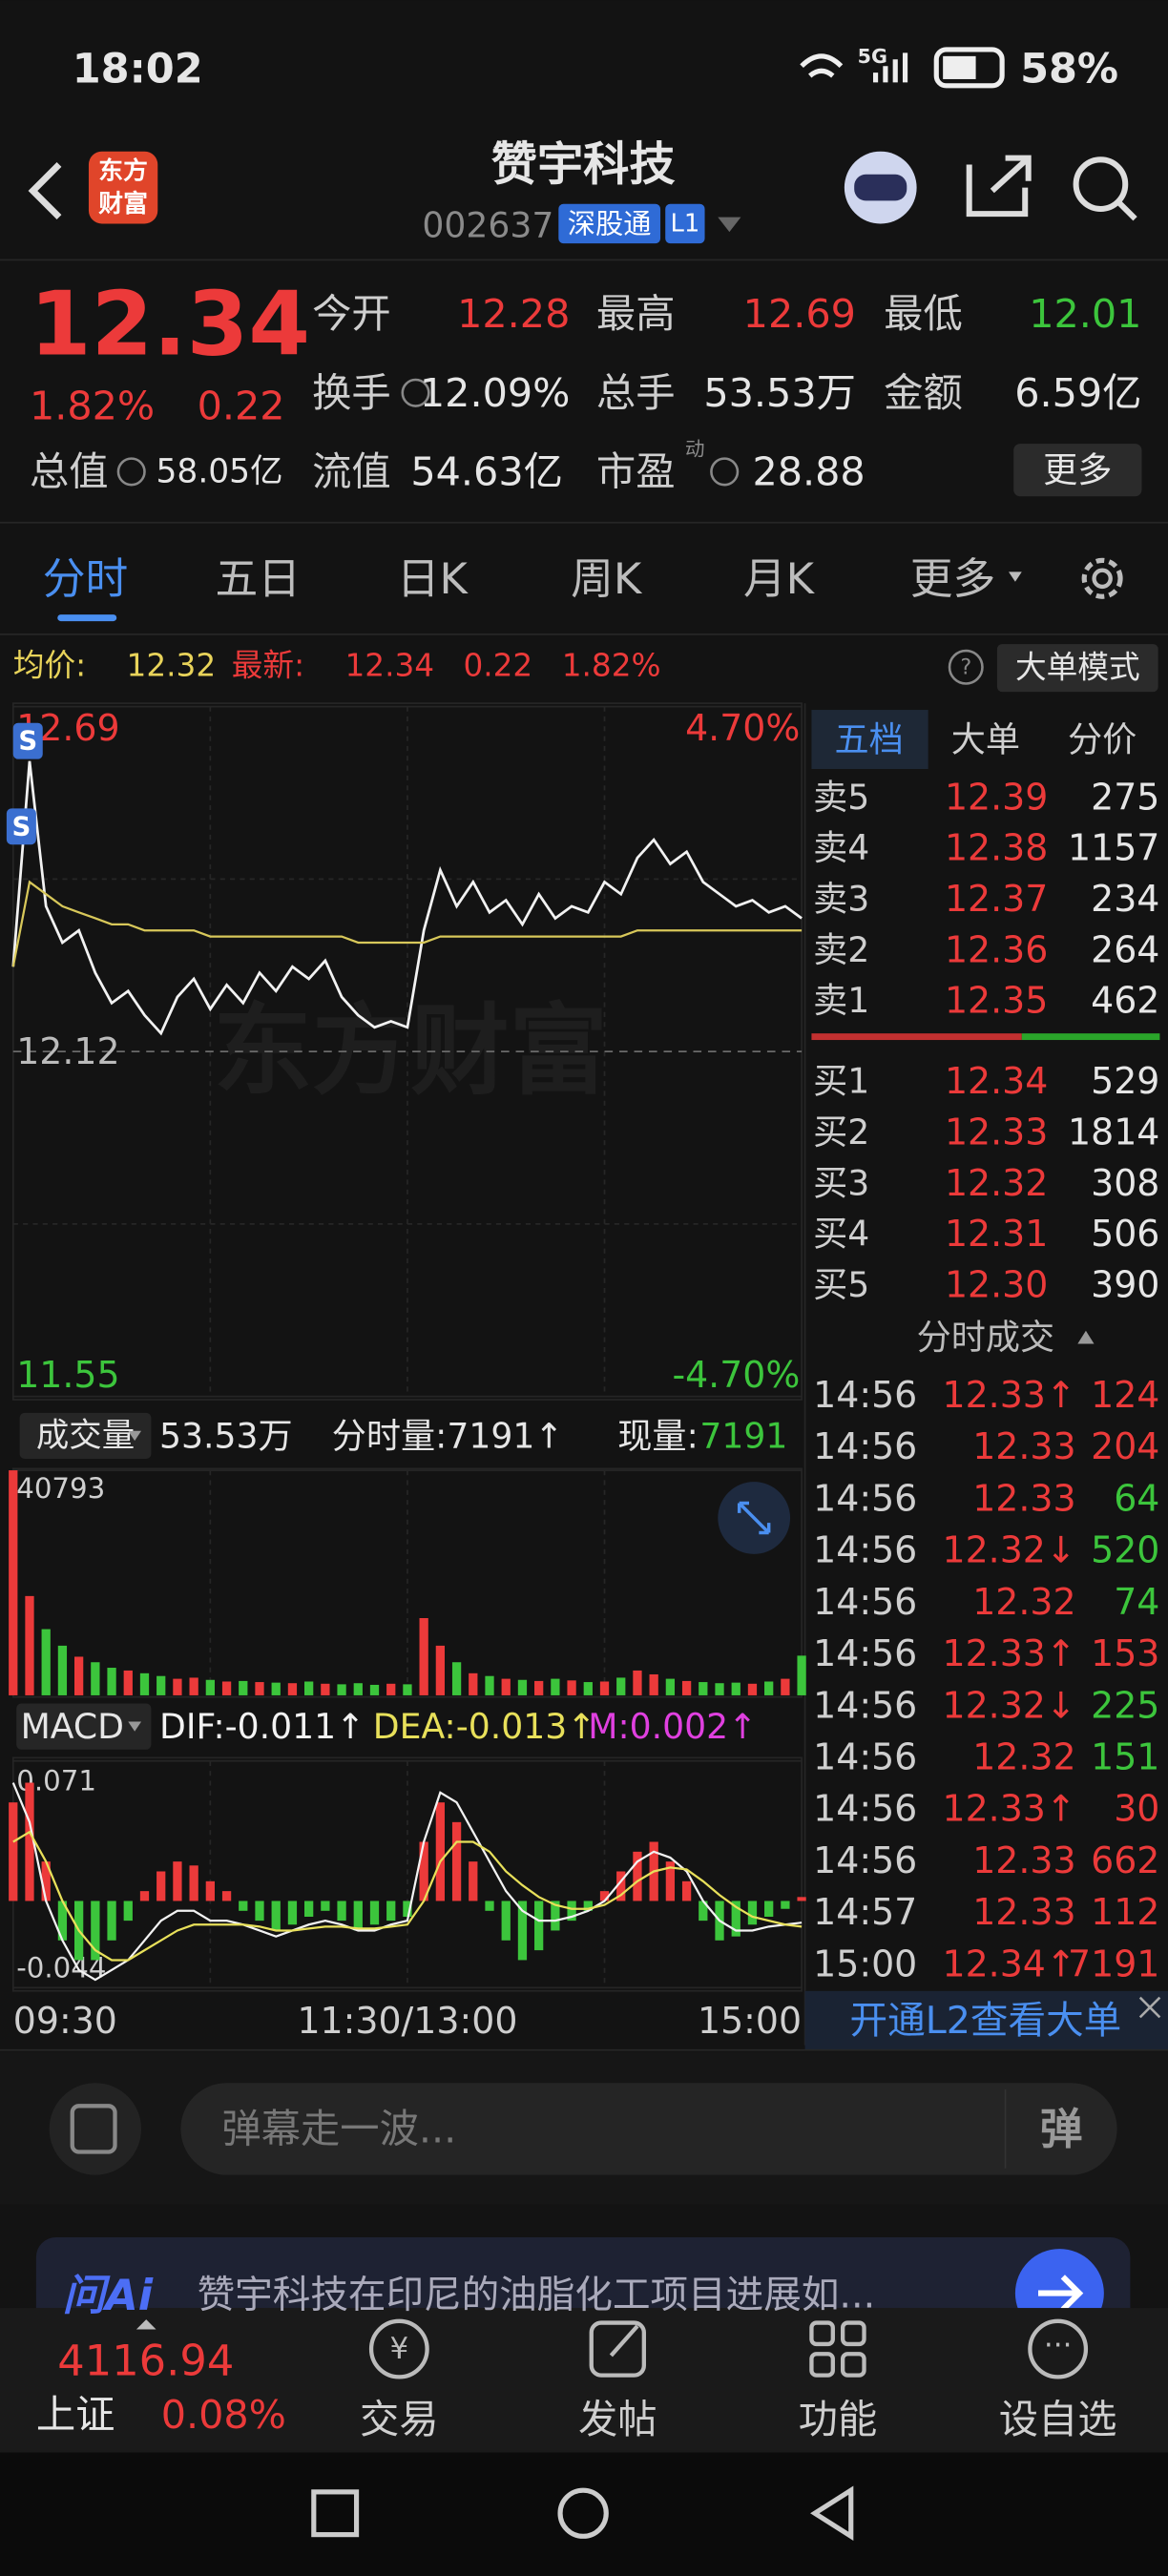 This screenshot has width=1168, height=2576. Describe the element at coordinates (1125, 1183) in the screenshot. I see `book-volume: 308` at that location.